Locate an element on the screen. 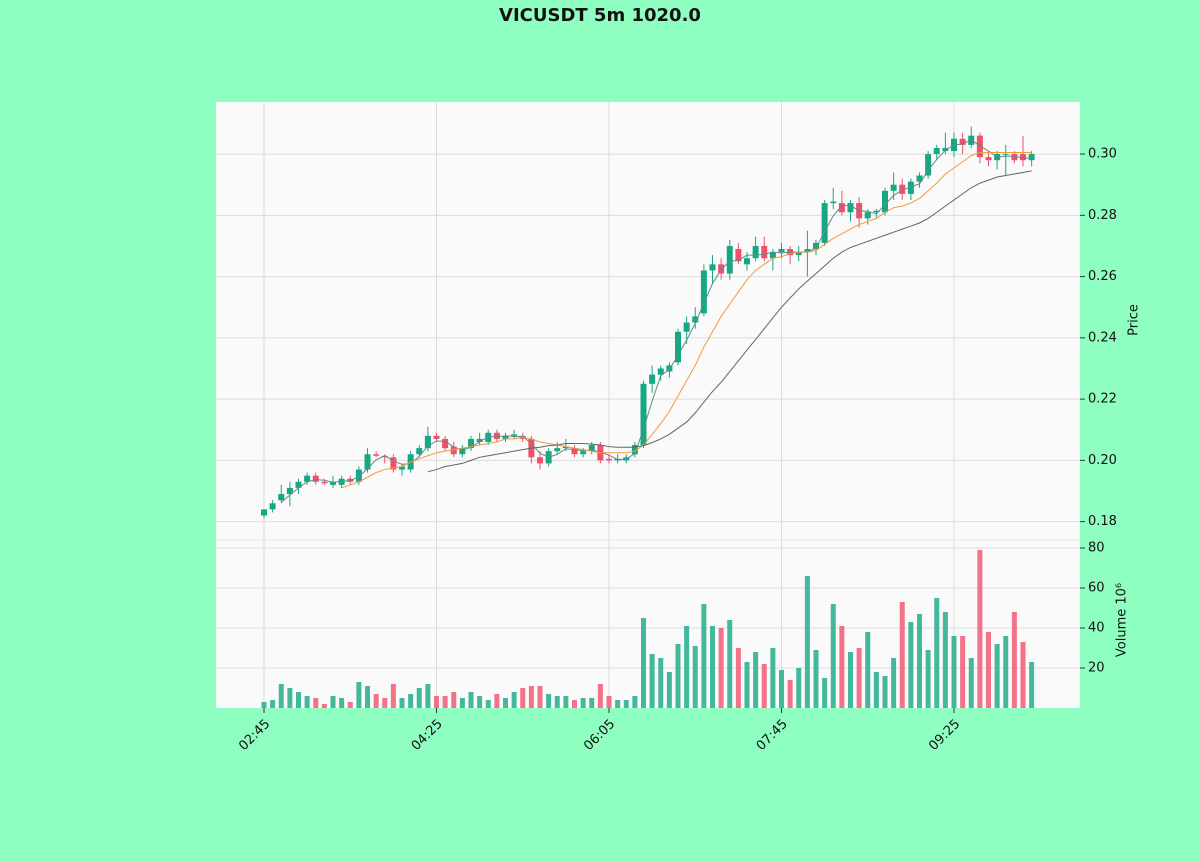 The width and height of the screenshot is (1200, 862). y-tick-label: 0.20 is located at coordinates (1102, 460).